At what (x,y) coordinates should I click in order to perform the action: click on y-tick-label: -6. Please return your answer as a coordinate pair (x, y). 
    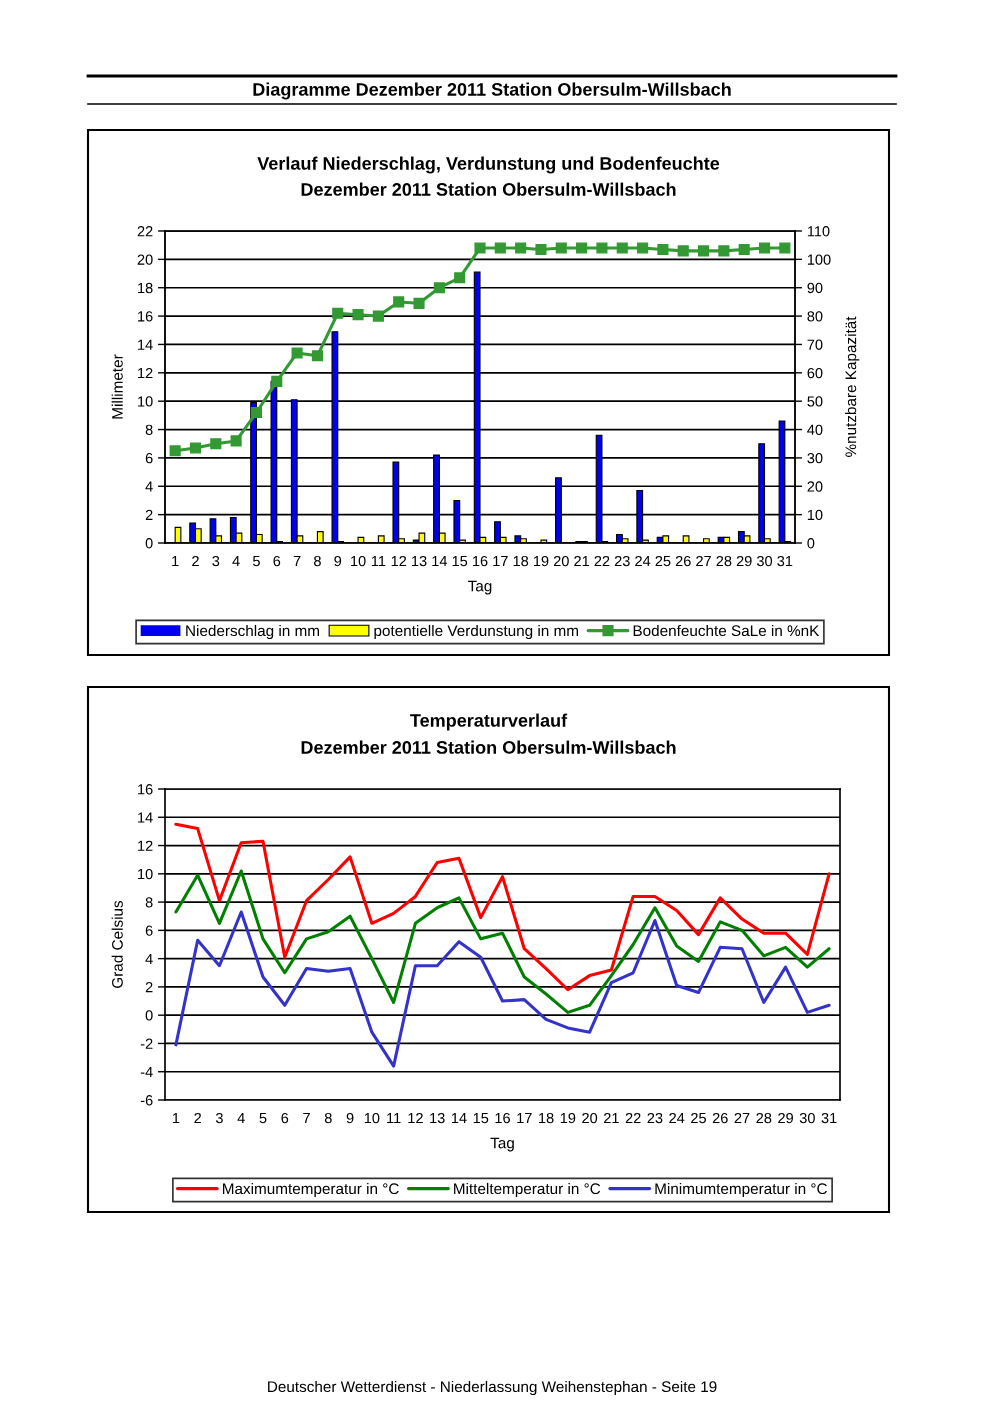
    Looking at the image, I should click on (146, 1100).